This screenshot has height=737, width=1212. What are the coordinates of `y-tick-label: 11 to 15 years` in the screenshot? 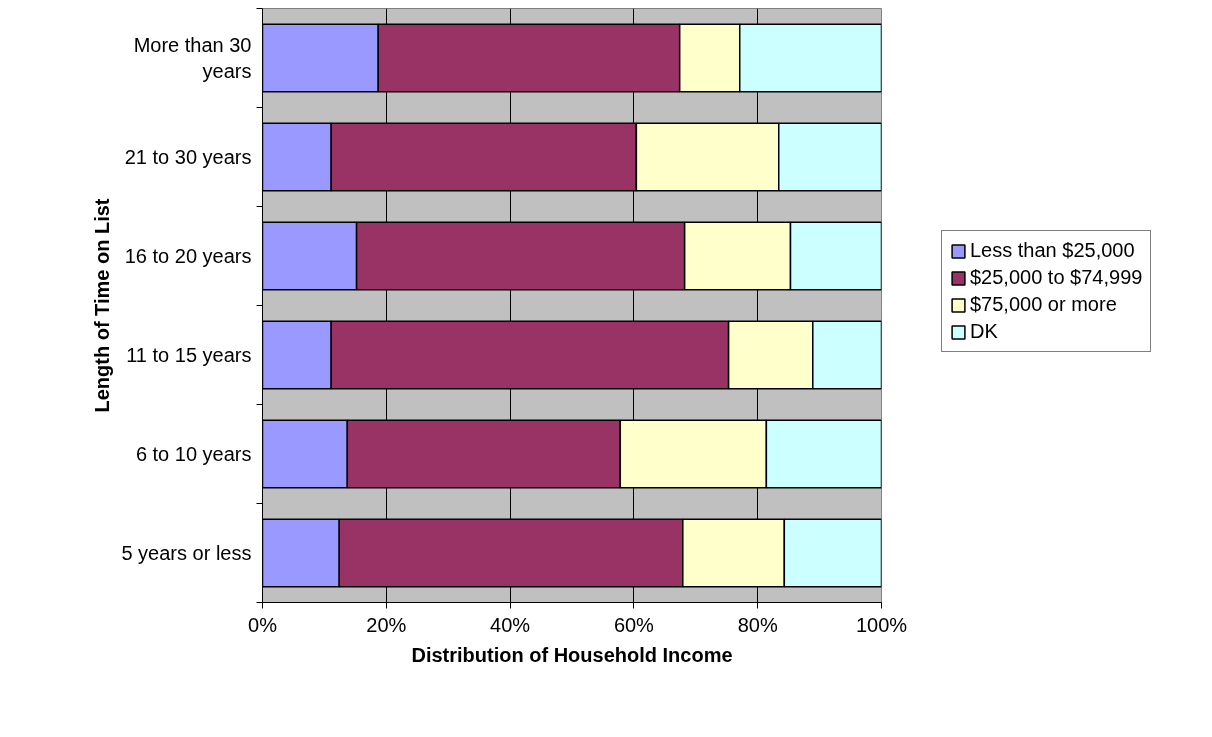 It's located at (189, 355).